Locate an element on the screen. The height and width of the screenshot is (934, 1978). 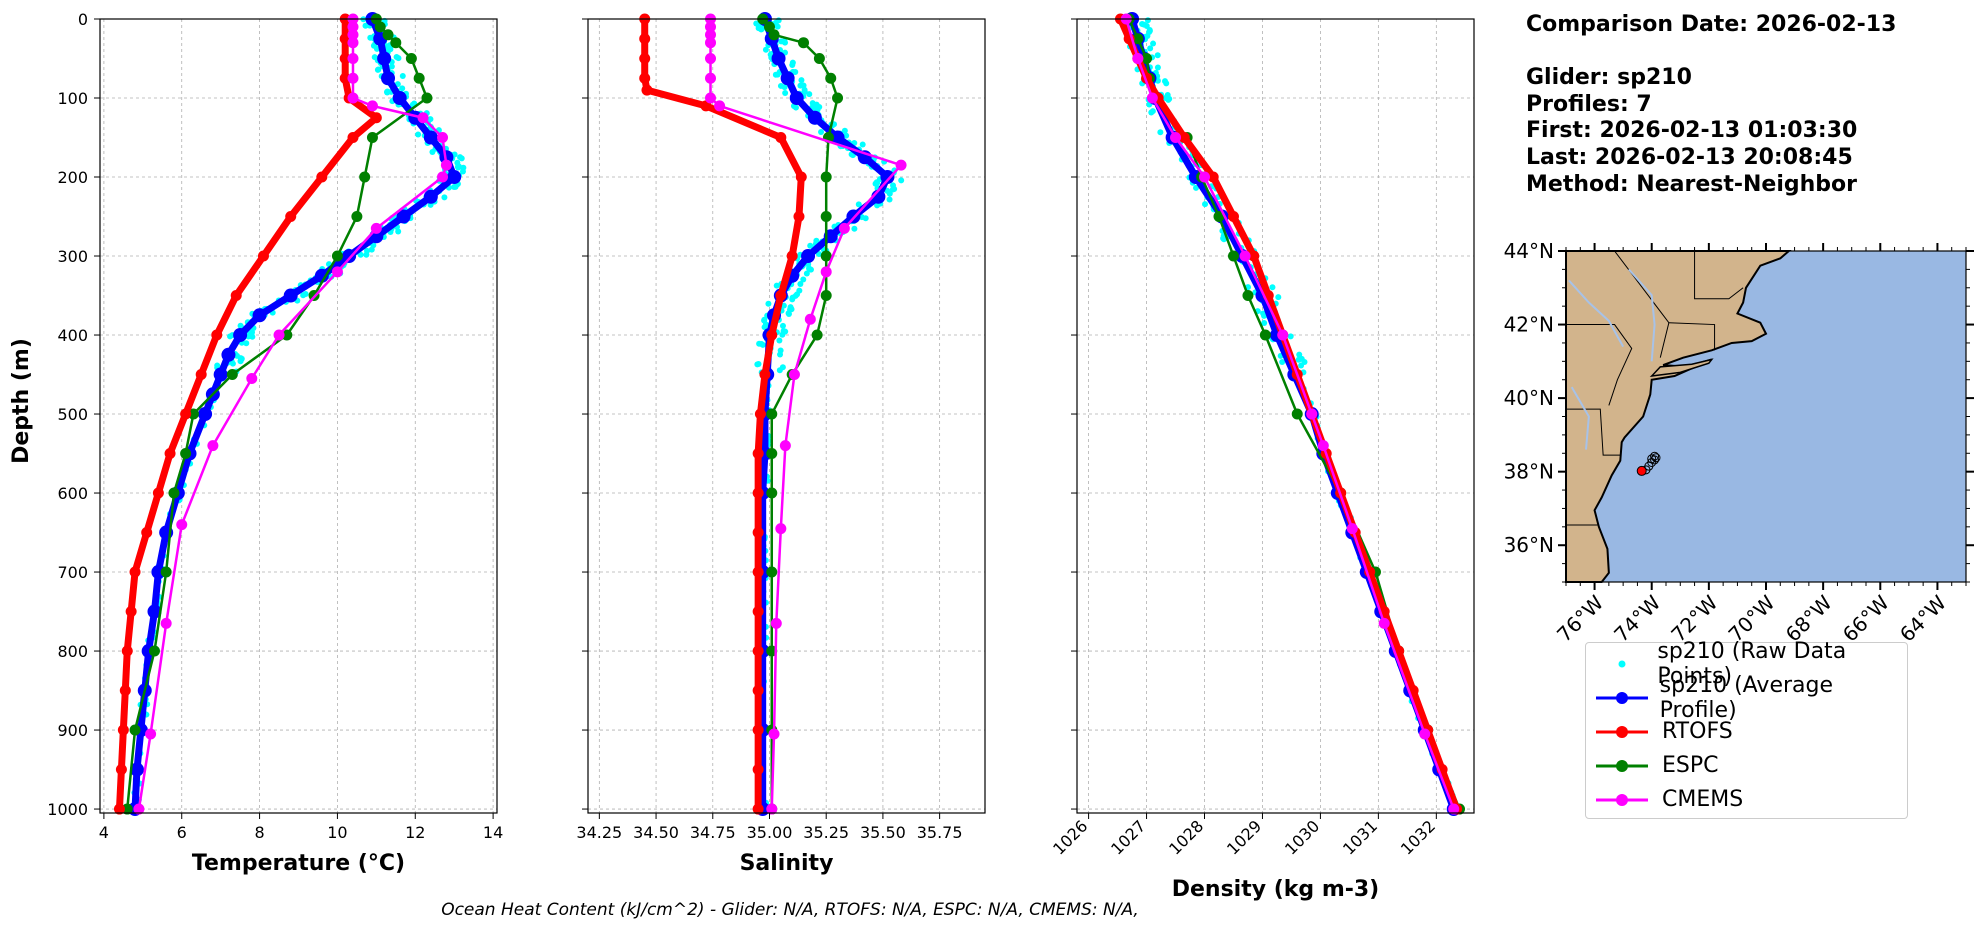
profile-count: Profiles: 7 is located at coordinates (1589, 104).